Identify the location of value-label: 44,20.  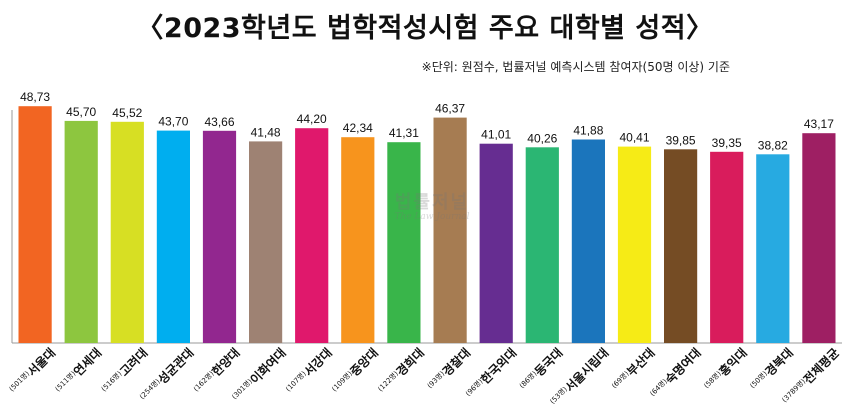
(312, 119).